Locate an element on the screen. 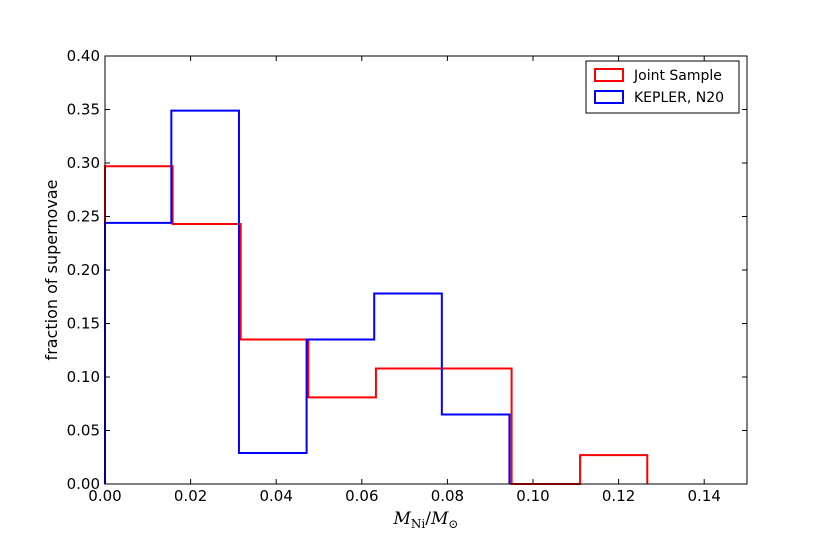  x-tick-label: 0.02 is located at coordinates (190, 496).